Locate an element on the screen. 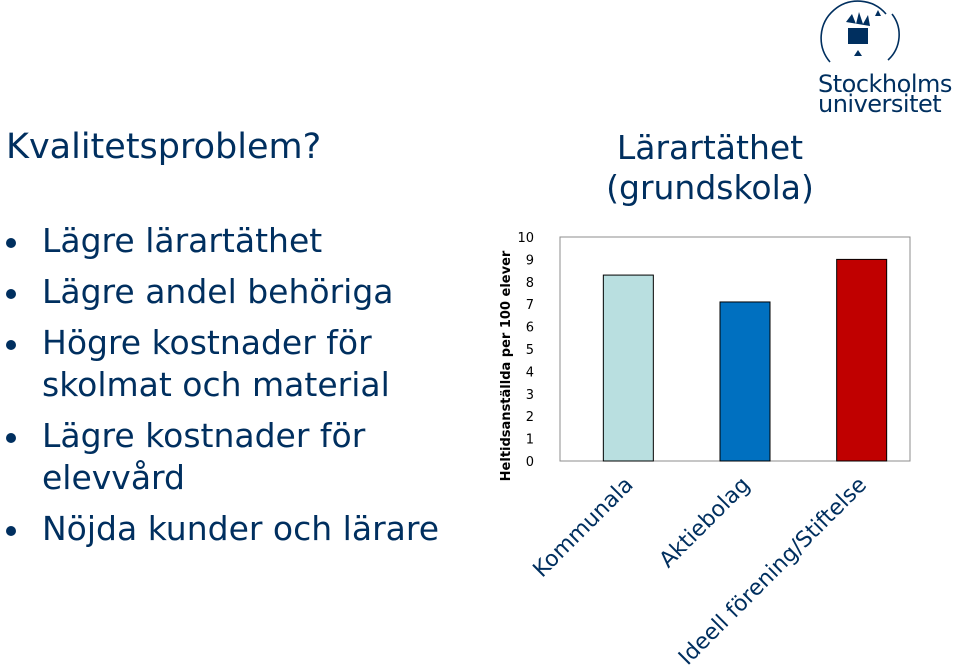 This screenshot has height=666, width=960. bullet-item: Lägre kostnader för elevvård is located at coordinates (235, 457).